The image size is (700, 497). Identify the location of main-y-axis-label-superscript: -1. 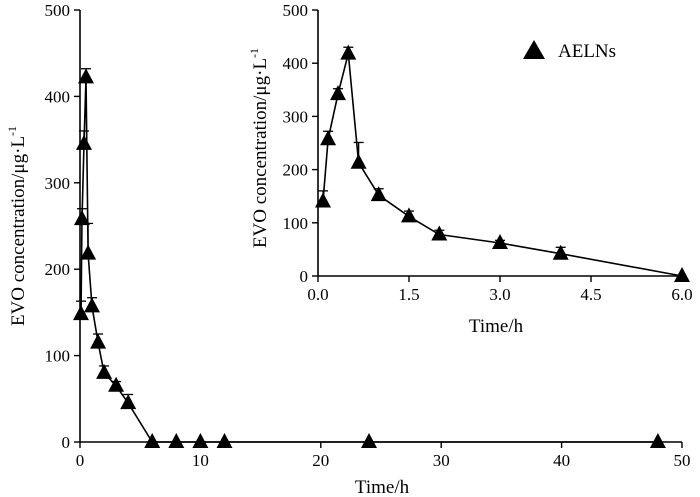
(12, 131).